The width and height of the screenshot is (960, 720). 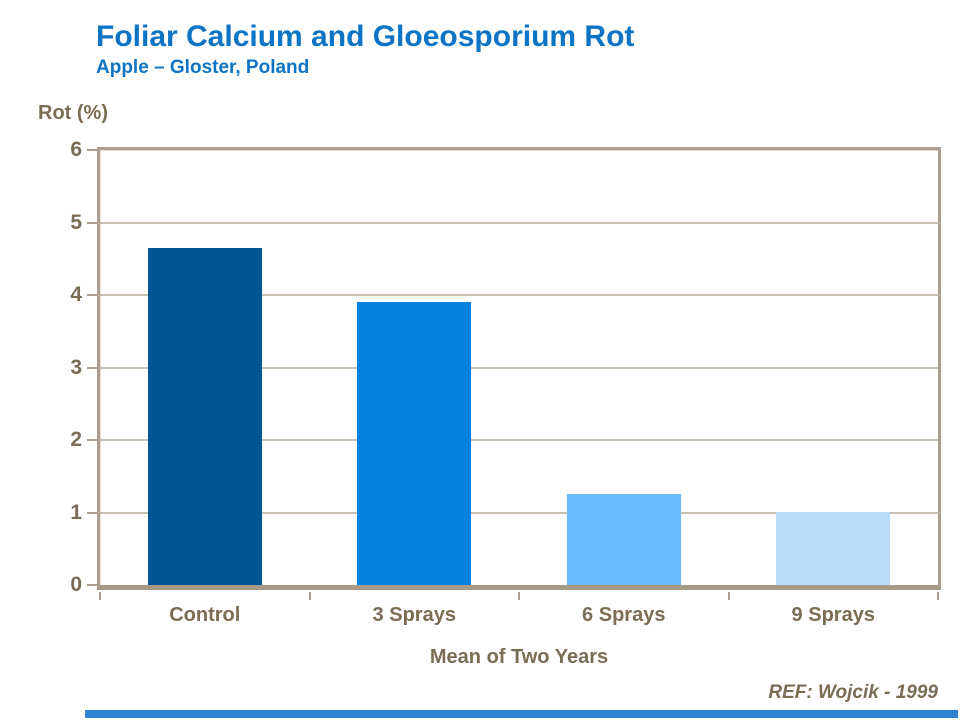 What do you see at coordinates (76, 439) in the screenshot?
I see `y-tick-label: 2` at bounding box center [76, 439].